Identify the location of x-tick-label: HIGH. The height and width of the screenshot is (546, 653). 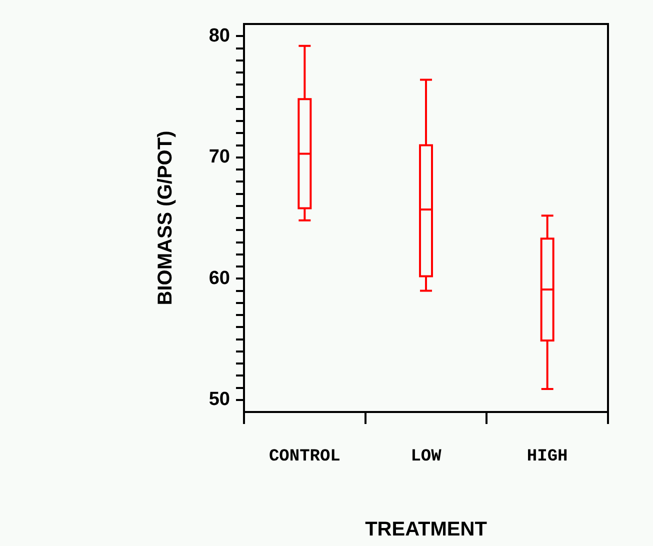
(547, 456).